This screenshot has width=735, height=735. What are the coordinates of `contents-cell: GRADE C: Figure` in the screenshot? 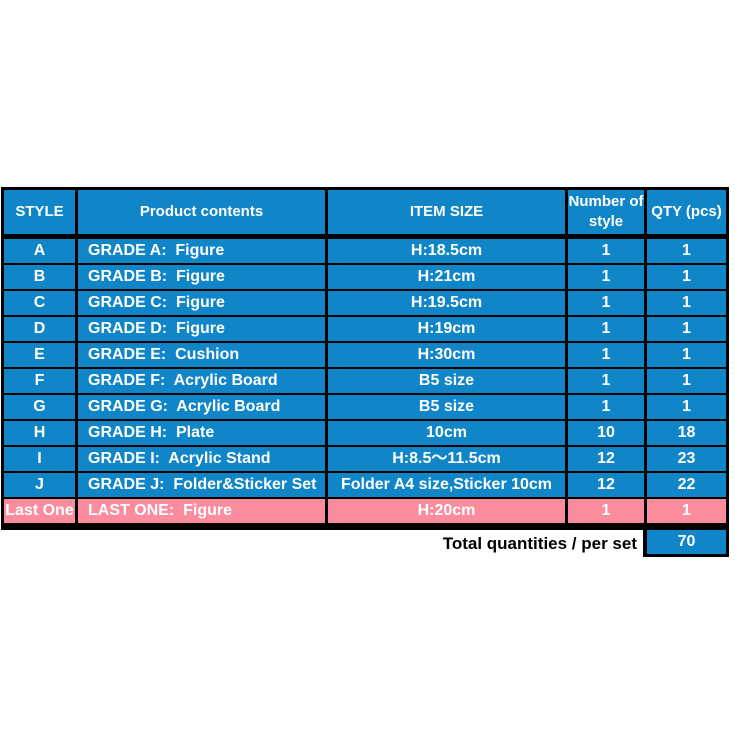 It's located at (201, 303).